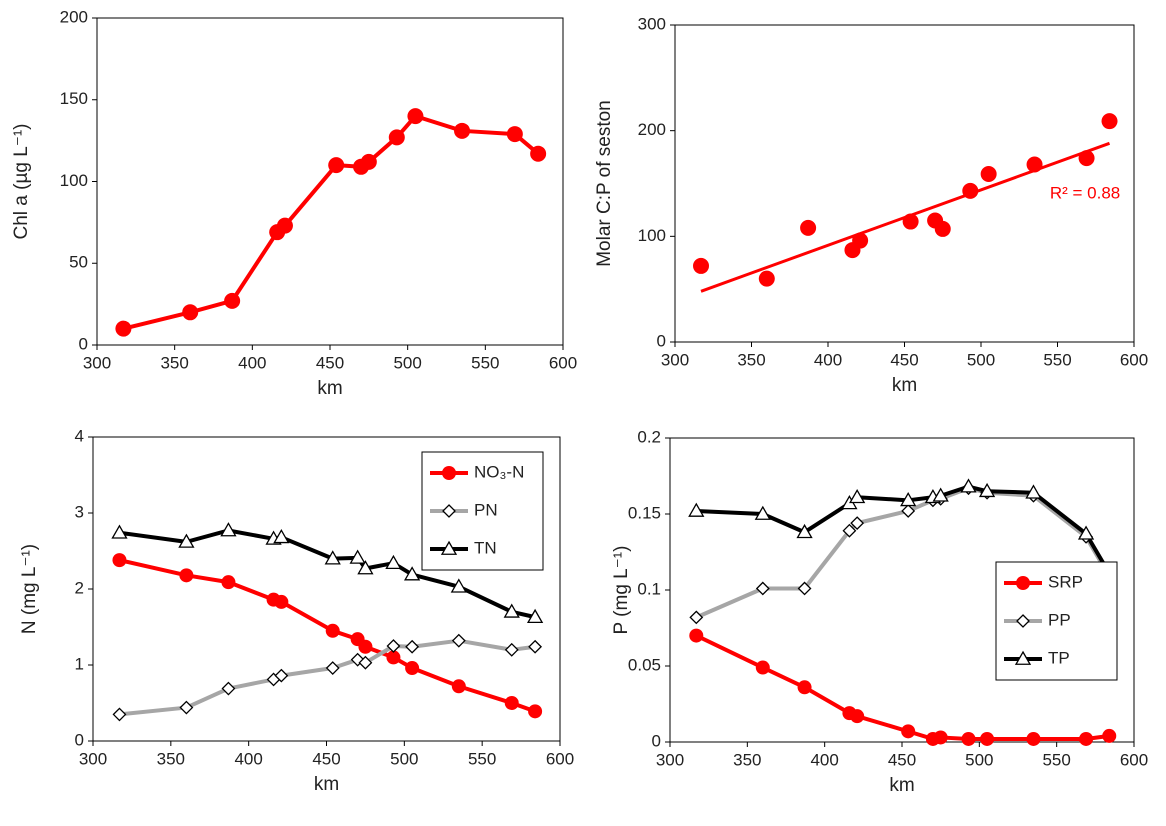  I want to click on legend: SRP PP TP, so click(1056, 621).